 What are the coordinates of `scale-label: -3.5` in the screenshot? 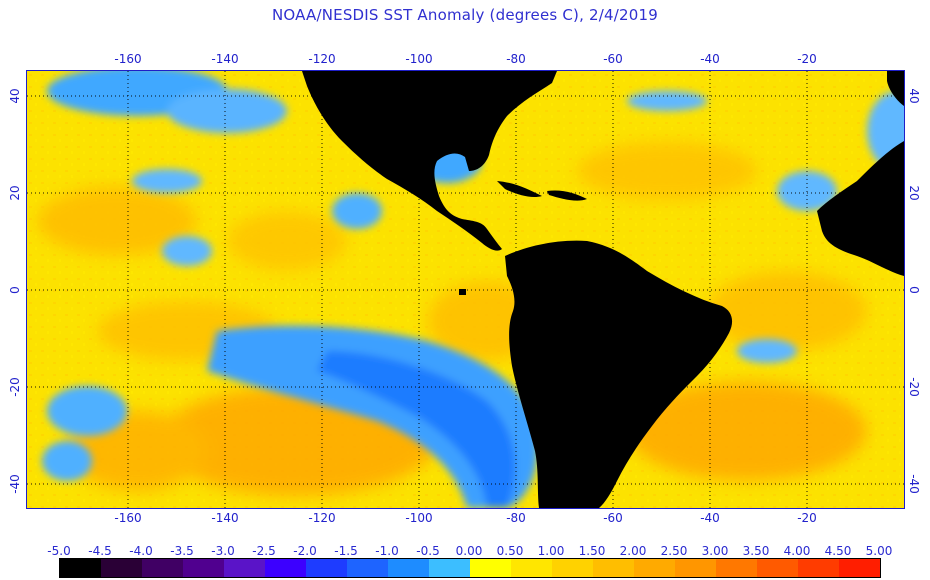 It's located at (182, 551).